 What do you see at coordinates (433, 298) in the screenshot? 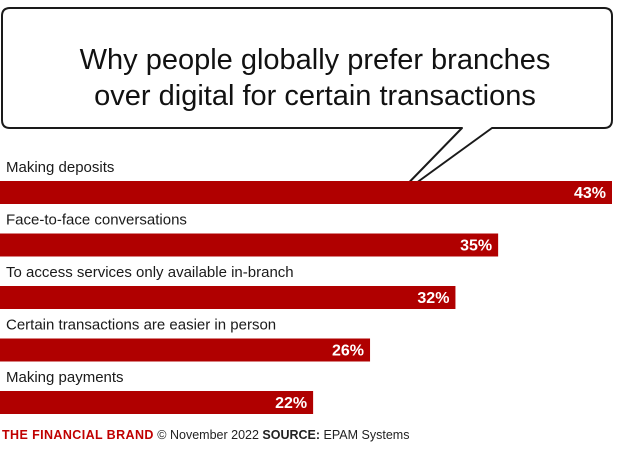
I see `value-label: 32%` at bounding box center [433, 298].